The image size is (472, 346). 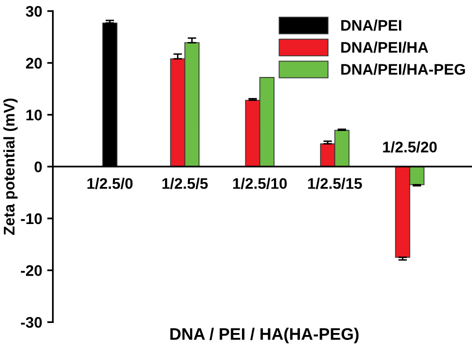 What do you see at coordinates (403, 69) in the screenshot?
I see `legend-label: DNA/PEI/HA-PEG` at bounding box center [403, 69].